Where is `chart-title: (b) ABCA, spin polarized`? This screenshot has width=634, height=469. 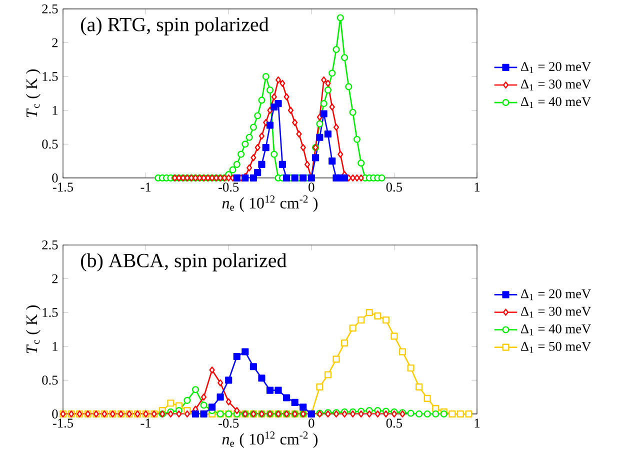
chart-title: (b) ABCA, spin polarized is located at coordinates (184, 262).